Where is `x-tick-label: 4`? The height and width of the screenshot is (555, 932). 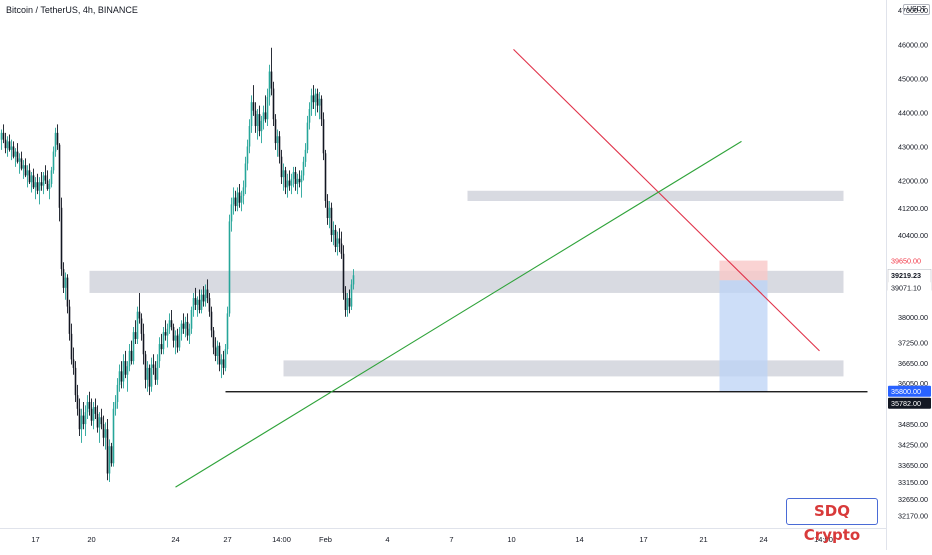 x-tick-label: 4 is located at coordinates (387, 539).